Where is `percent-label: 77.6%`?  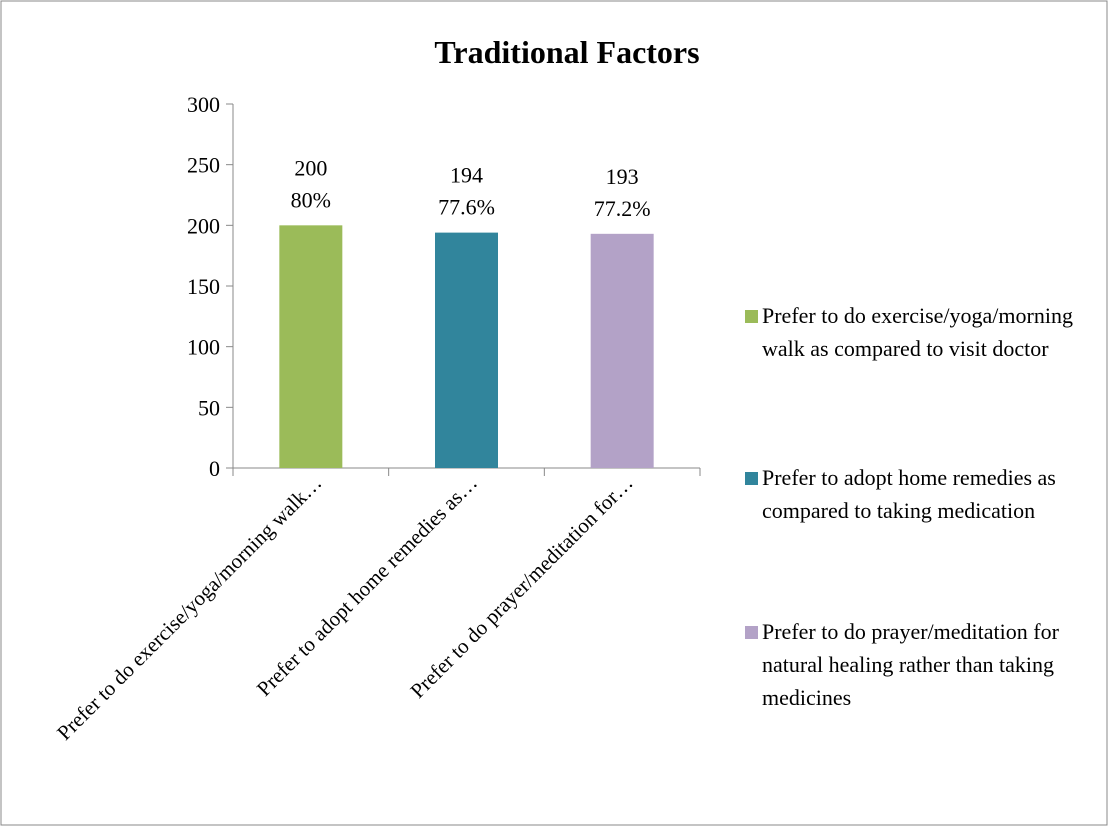 percent-label: 77.6% is located at coordinates (466, 207).